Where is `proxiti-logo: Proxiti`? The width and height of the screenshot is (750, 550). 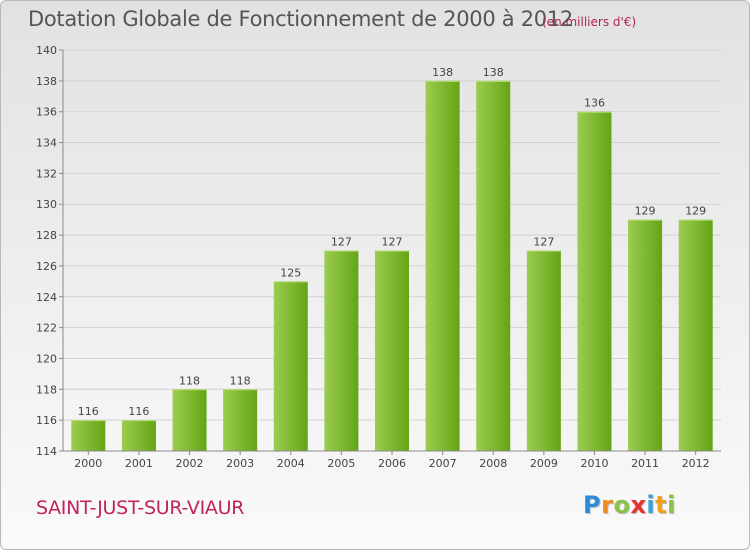 proxiti-logo: Proxiti is located at coordinates (629, 505).